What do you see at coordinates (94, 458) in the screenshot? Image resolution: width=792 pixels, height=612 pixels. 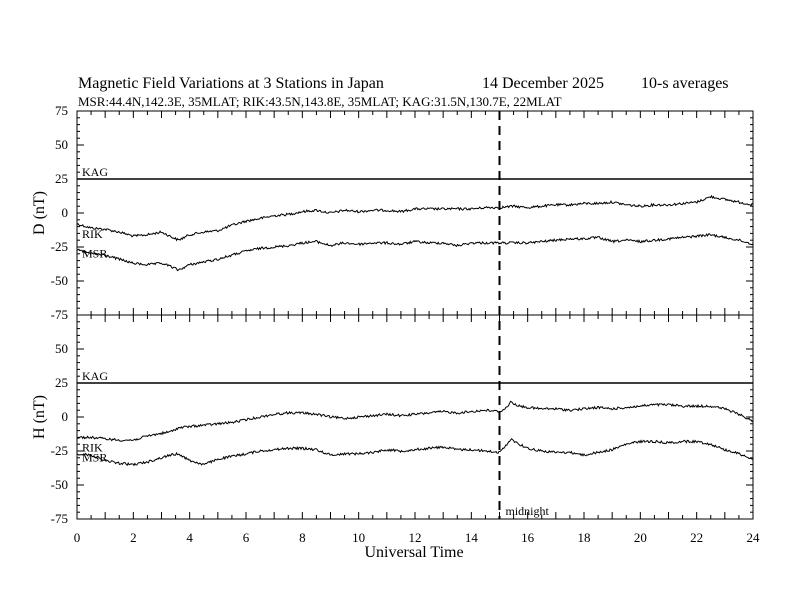 I see `h-series-msr-label: MSR` at bounding box center [94, 458].